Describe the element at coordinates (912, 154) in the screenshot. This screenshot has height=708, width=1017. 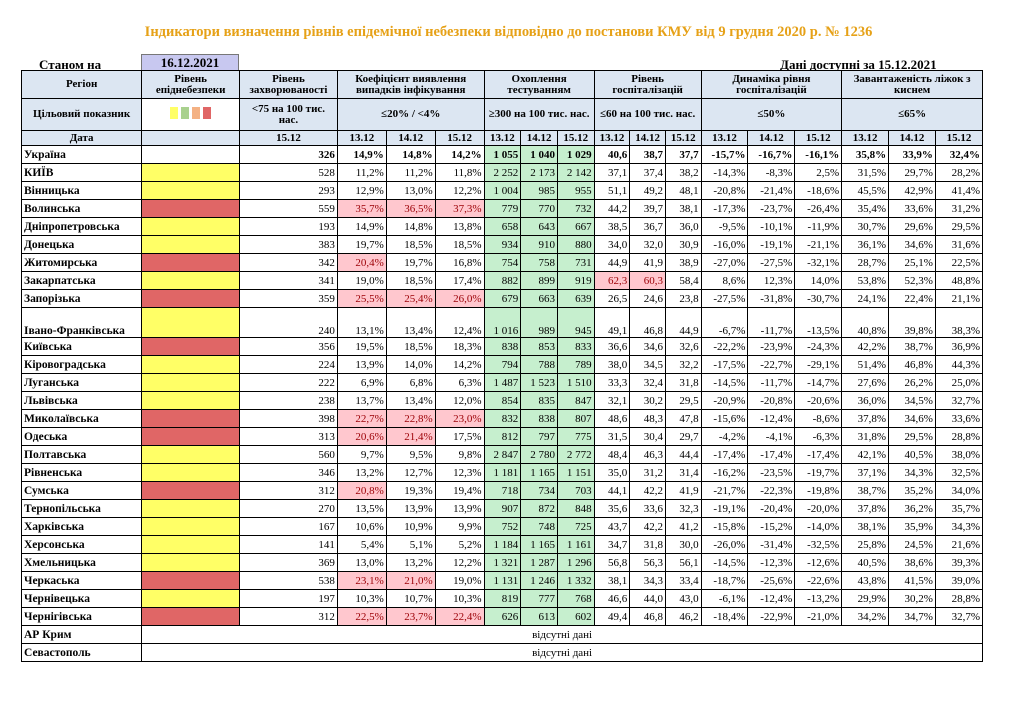
I see `oxygen-cell: 33,9%` at that location.